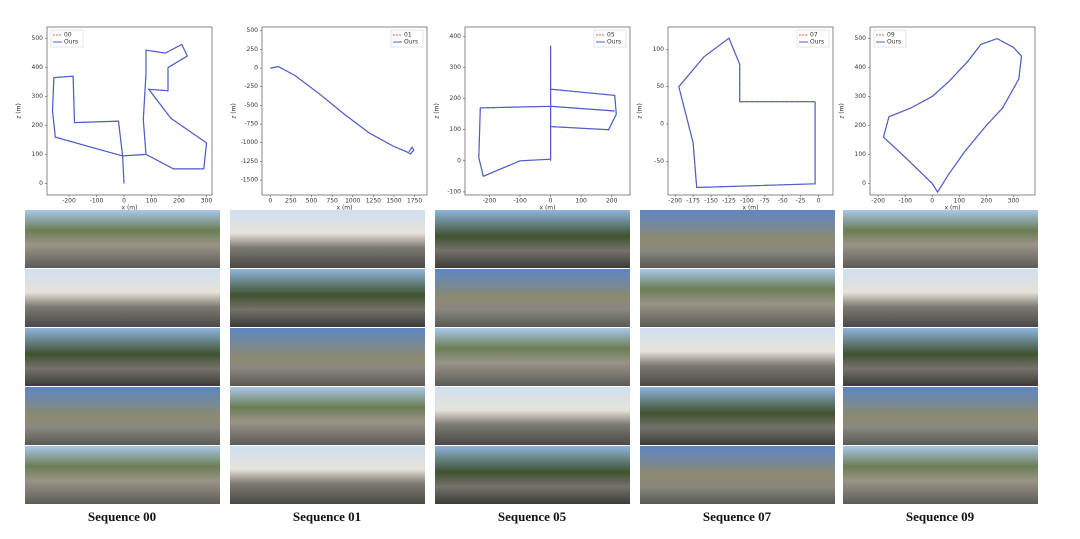  I want to click on x-tick-label: 1750, so click(414, 201).